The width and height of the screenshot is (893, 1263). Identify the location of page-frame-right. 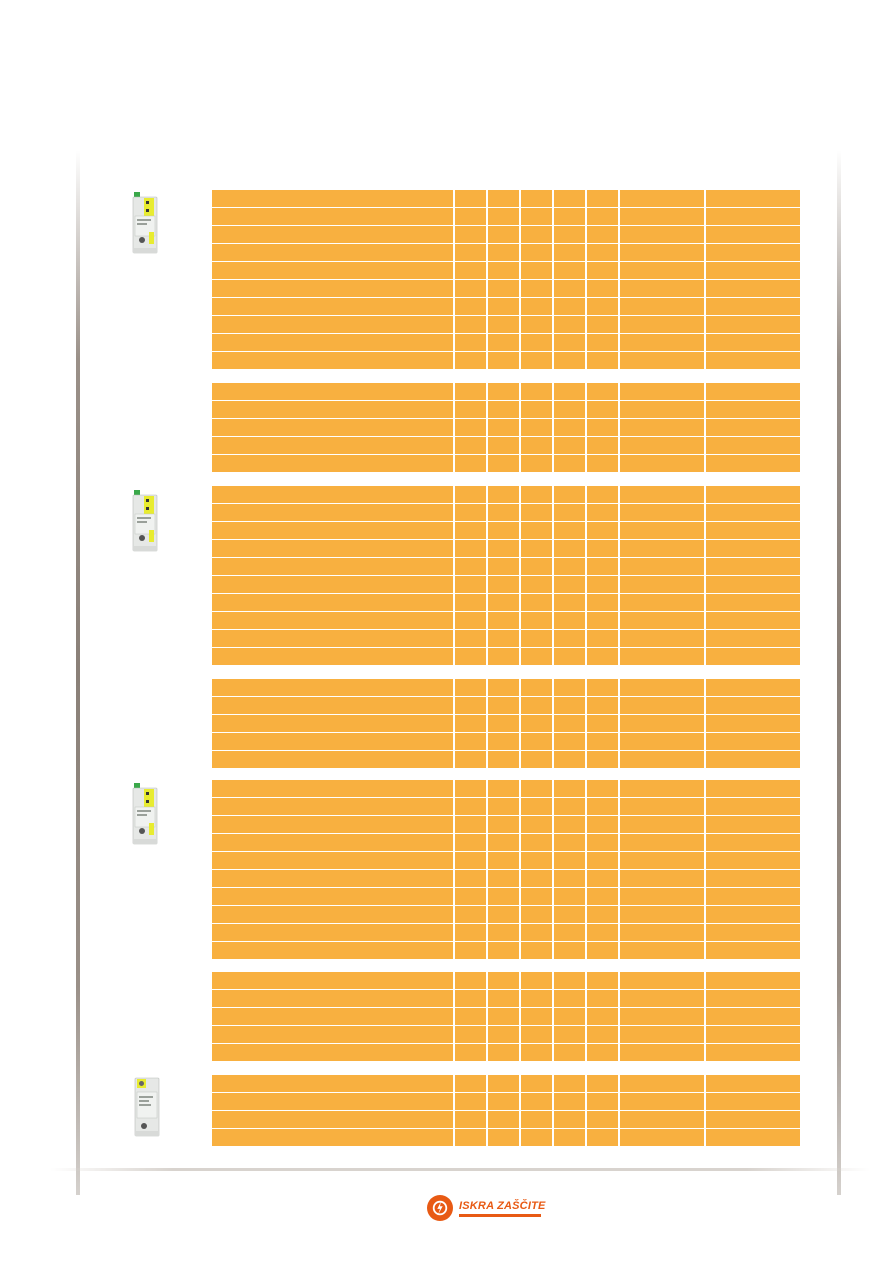
(839, 672).